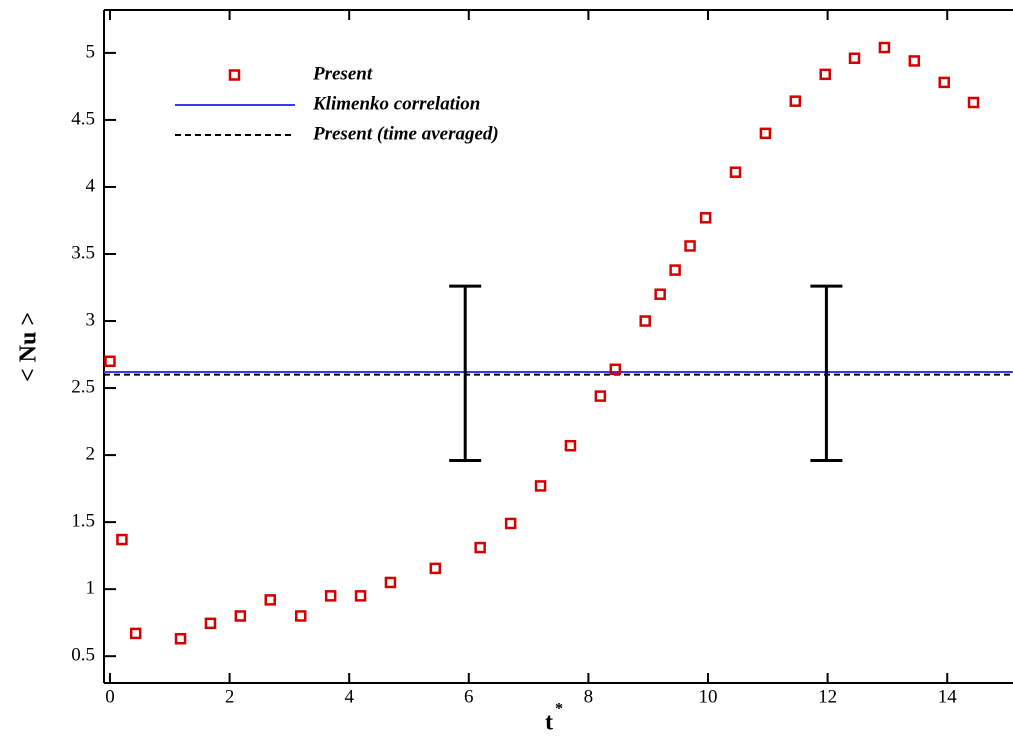 The image size is (1013, 737). Describe the element at coordinates (83, 655) in the screenshot. I see `y-tick-label: 0.5` at that location.